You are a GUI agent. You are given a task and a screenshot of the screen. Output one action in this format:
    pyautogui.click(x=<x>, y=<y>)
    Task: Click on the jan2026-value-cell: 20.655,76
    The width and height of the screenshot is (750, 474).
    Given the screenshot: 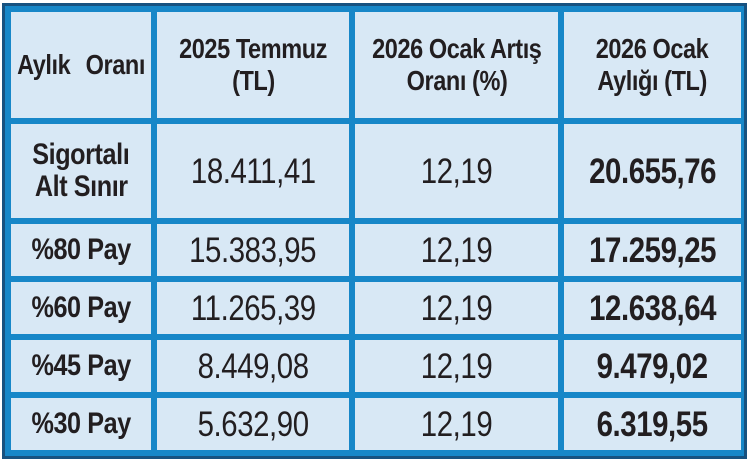 What is the action you would take?
    pyautogui.click(x=652, y=171)
    